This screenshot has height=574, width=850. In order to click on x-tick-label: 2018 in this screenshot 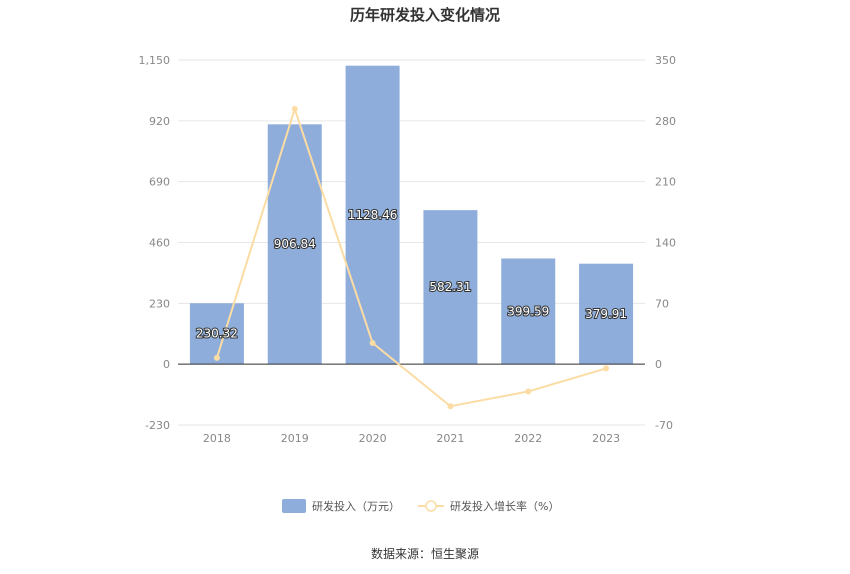, I will do `click(217, 438)`.